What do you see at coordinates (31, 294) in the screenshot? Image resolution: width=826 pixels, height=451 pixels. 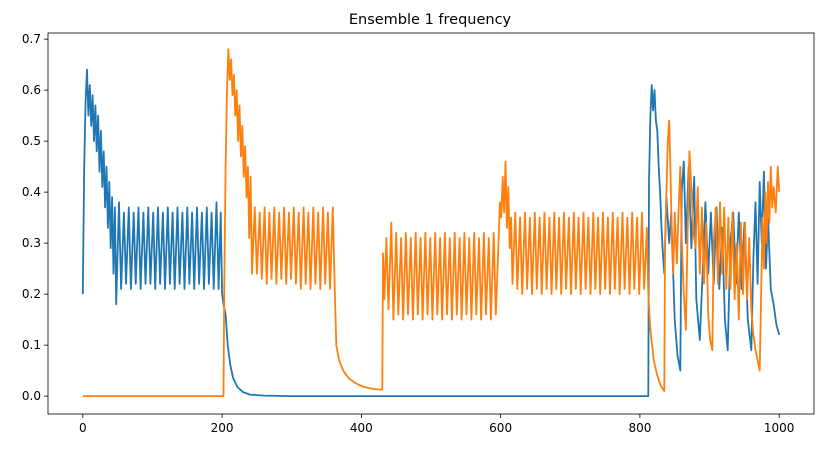 I see `y-tick-label: 0.2` at bounding box center [31, 294].